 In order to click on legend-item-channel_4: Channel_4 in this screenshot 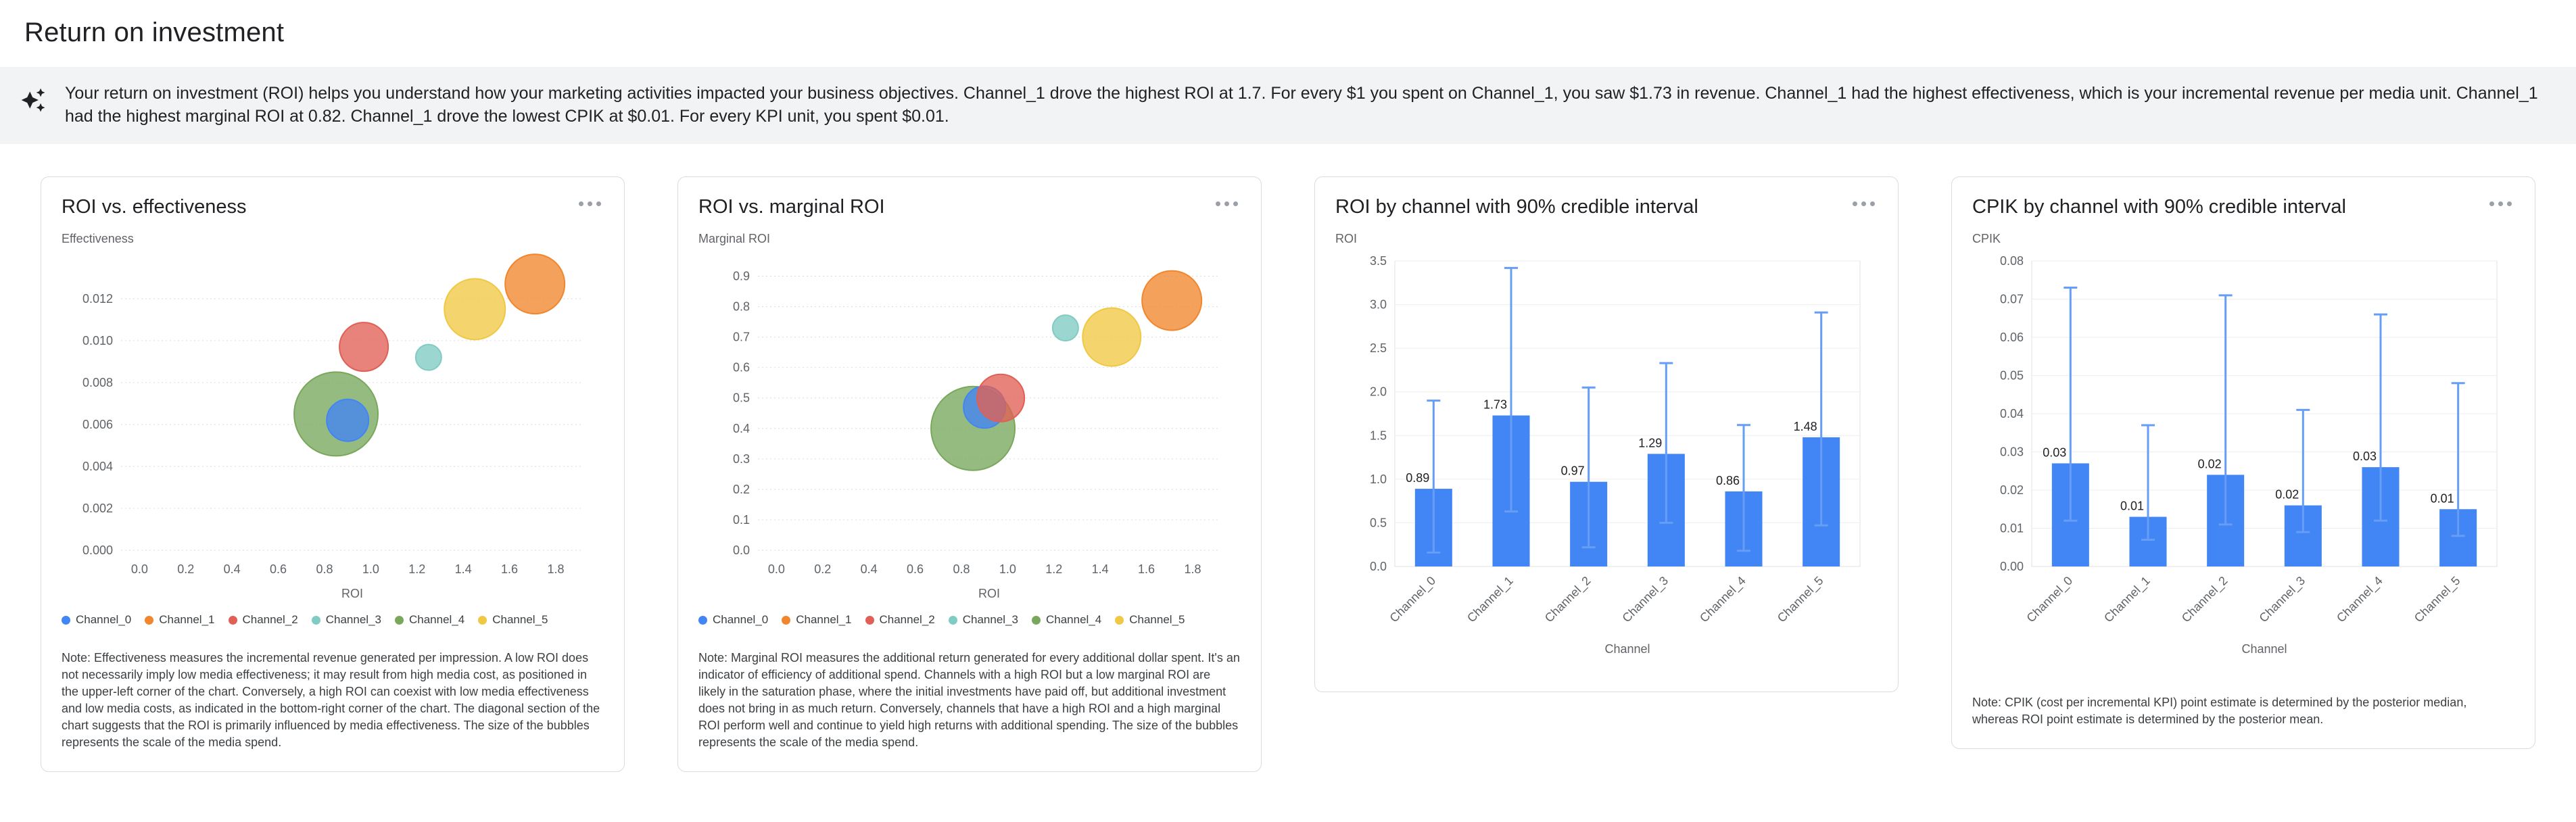, I will do `click(429, 620)`.